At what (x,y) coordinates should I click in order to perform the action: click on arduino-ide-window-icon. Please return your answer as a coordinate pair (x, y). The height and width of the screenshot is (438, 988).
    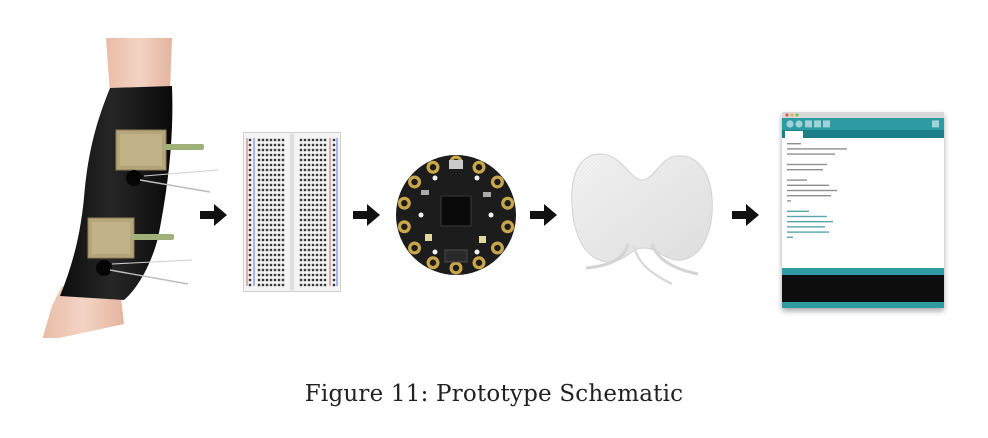
    Looking at the image, I should click on (863, 210).